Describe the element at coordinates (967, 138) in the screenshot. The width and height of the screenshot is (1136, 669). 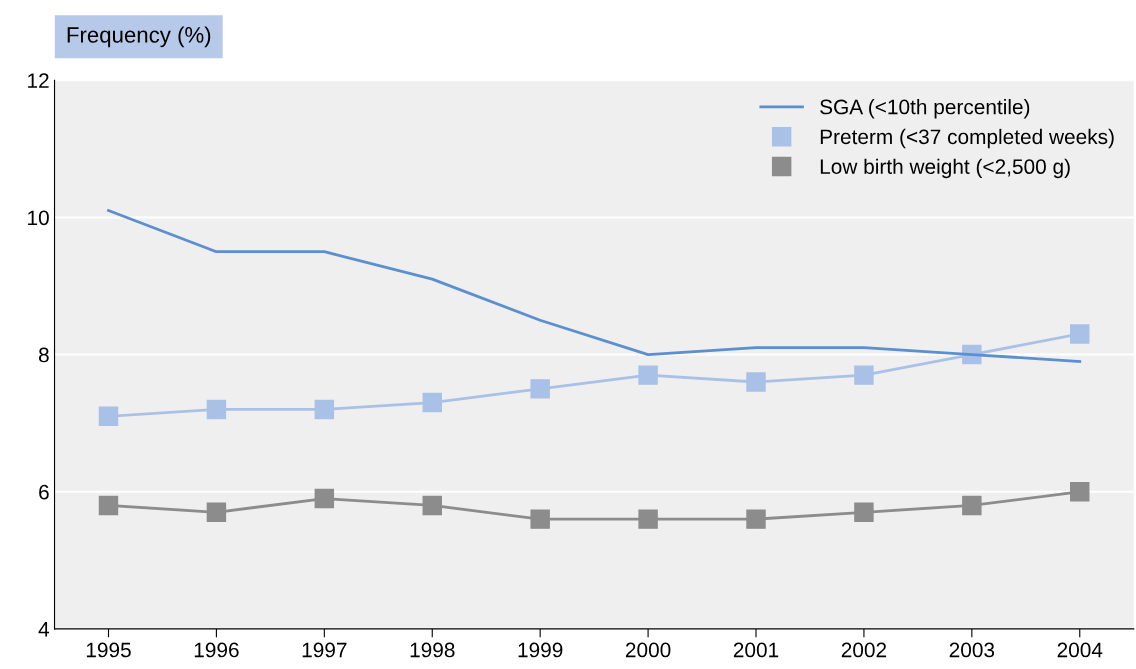
I see `legend-label: Preterm (<37 completed weeks)` at that location.